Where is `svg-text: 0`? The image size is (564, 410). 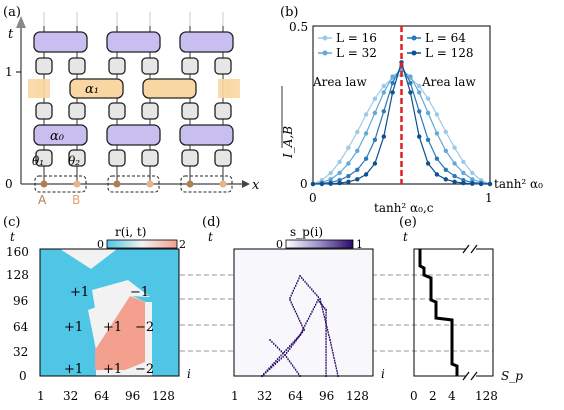
svg-text: 0 is located at coordinates (23, 376).